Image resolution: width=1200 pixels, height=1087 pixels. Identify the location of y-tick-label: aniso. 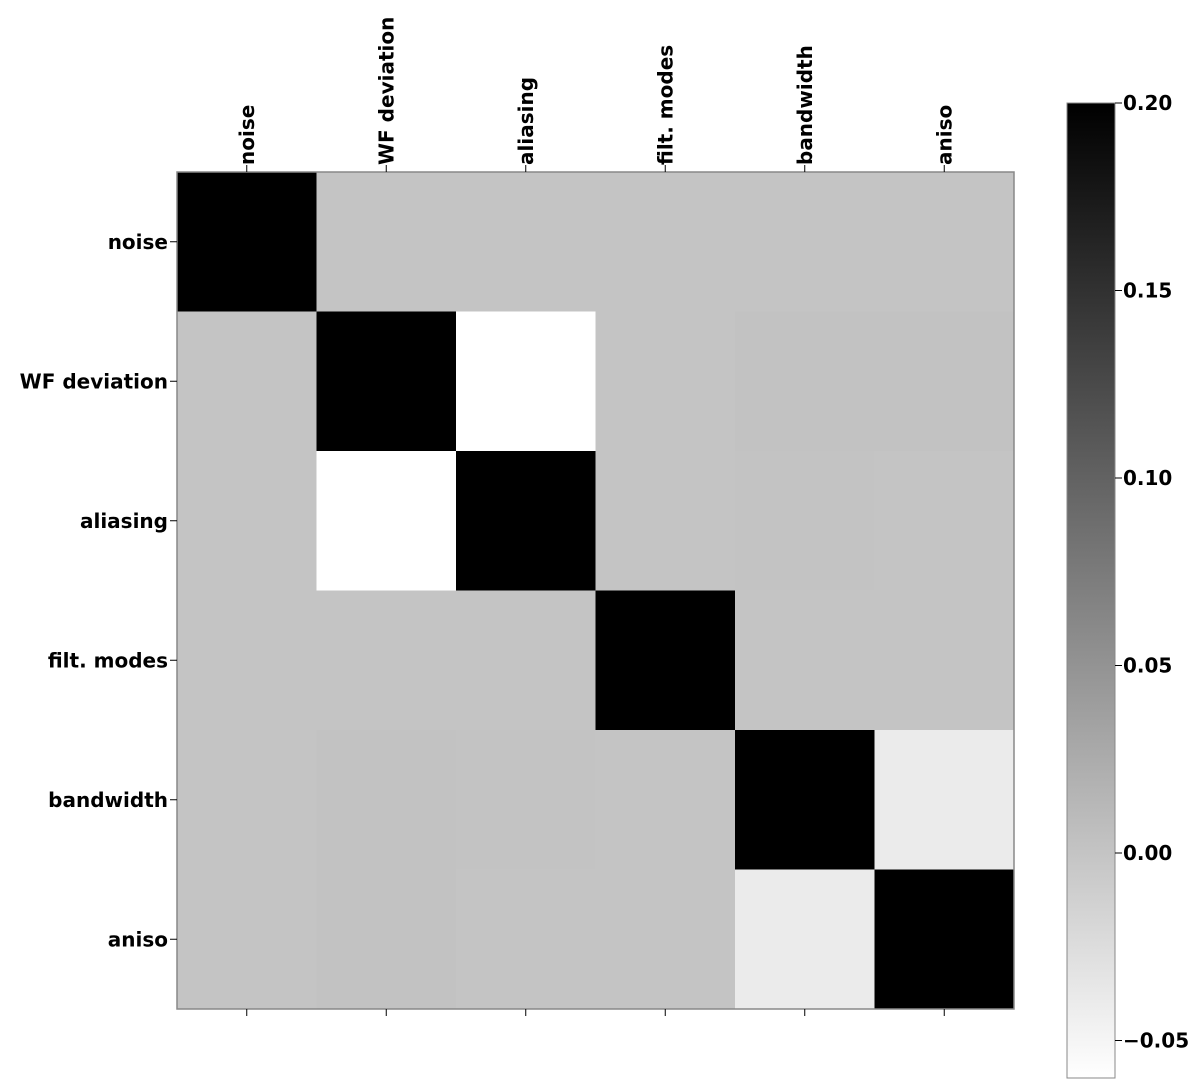
(138, 939).